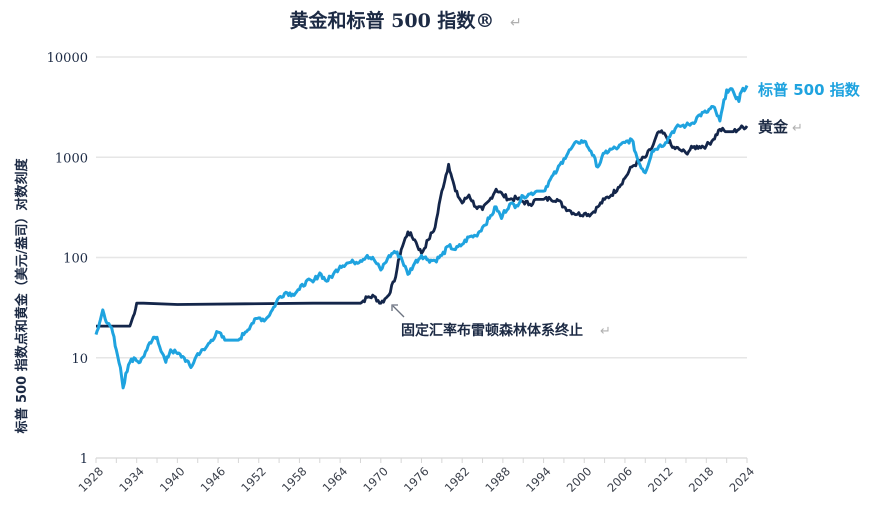  Describe the element at coordinates (457, 479) in the screenshot. I see `x-tick-label: 1982` at that location.